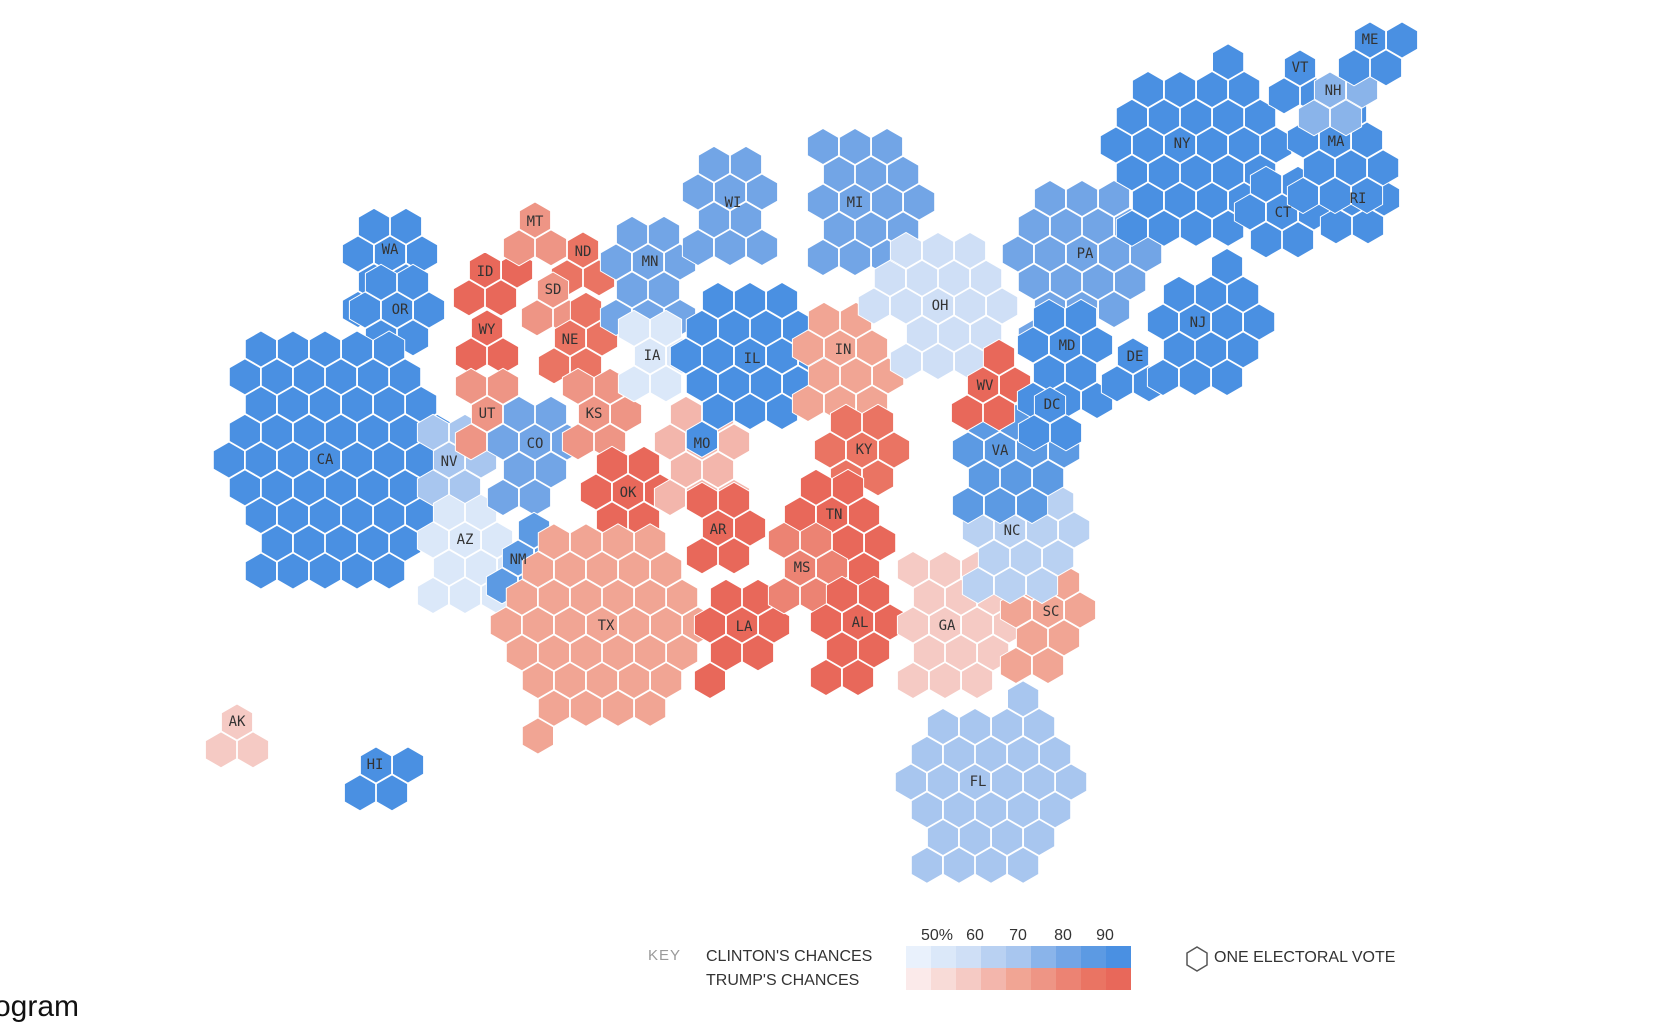 The image size is (1672, 1028). I want to click on state-ne, so click(578, 338).